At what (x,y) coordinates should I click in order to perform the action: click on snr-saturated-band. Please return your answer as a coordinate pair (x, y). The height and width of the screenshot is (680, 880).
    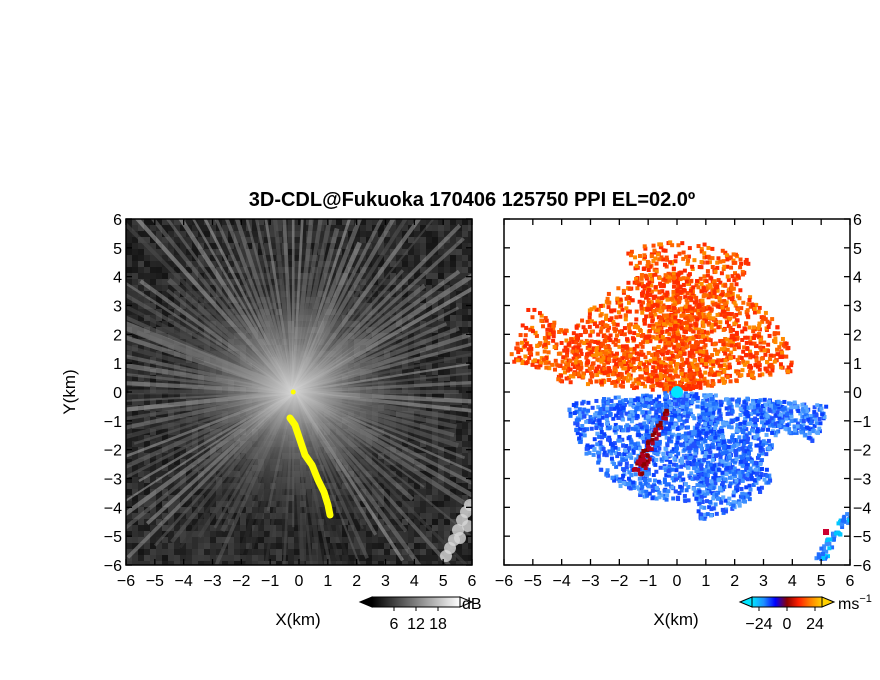
    Looking at the image, I should click on (310, 466).